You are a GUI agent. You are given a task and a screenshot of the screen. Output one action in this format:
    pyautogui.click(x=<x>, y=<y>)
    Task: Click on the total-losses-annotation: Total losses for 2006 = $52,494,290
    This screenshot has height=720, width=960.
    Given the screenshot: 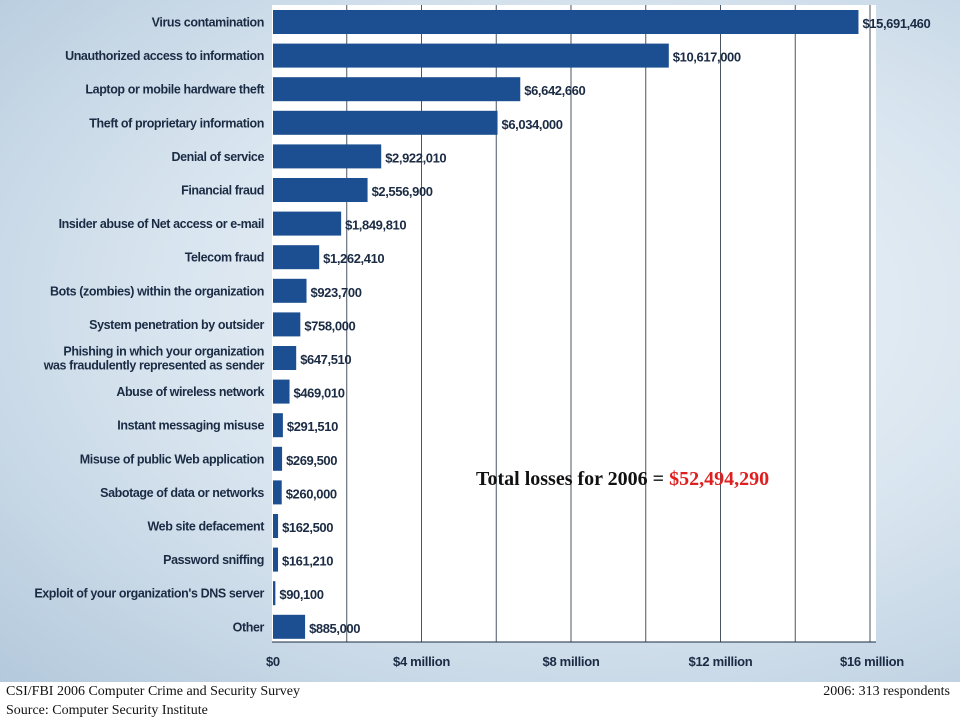 What is the action you would take?
    pyautogui.click(x=622, y=479)
    